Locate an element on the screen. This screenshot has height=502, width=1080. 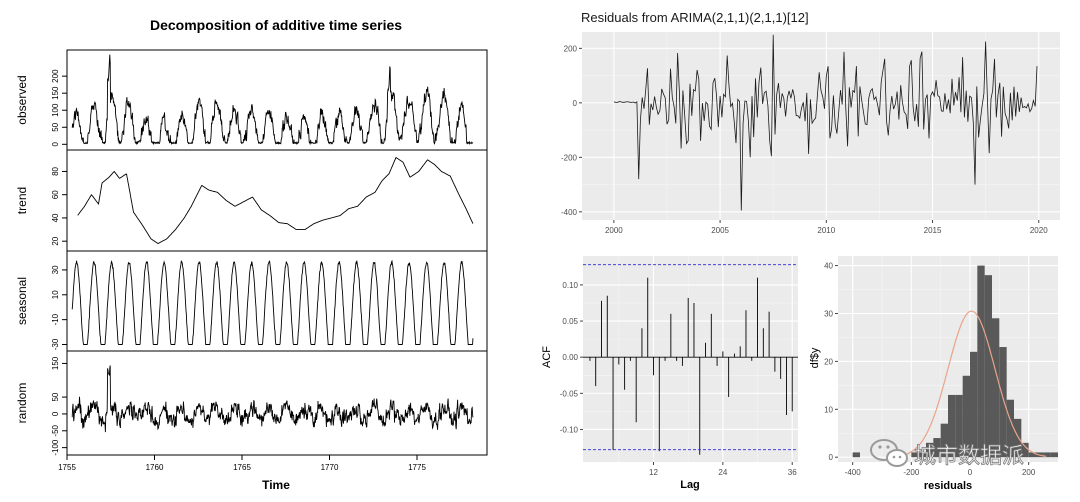
decomp-panel-random: random -100 -50 0 50 150 is located at coordinates (251, 403).